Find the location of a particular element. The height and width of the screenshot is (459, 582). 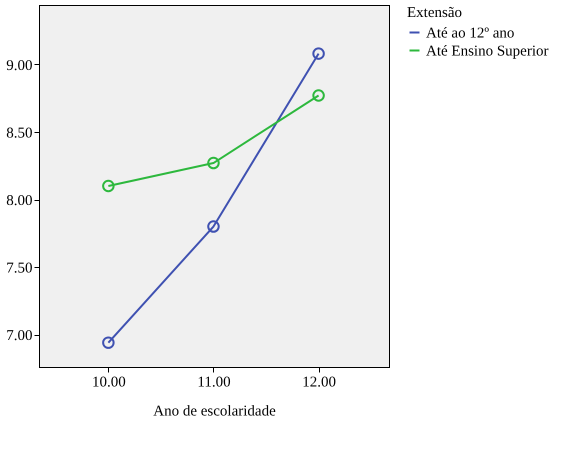

x-axis-title: Ano de escolaridade is located at coordinates (214, 412).